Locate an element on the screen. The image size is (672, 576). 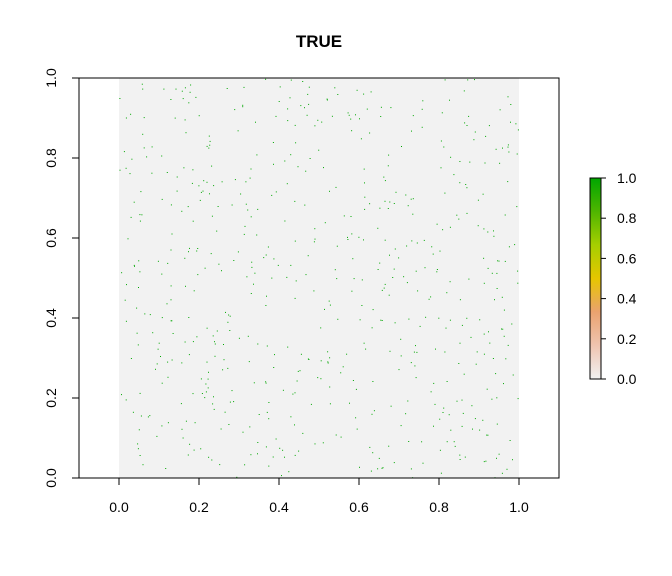
colorbar-tick-label: 0.8 is located at coordinates (627, 218).